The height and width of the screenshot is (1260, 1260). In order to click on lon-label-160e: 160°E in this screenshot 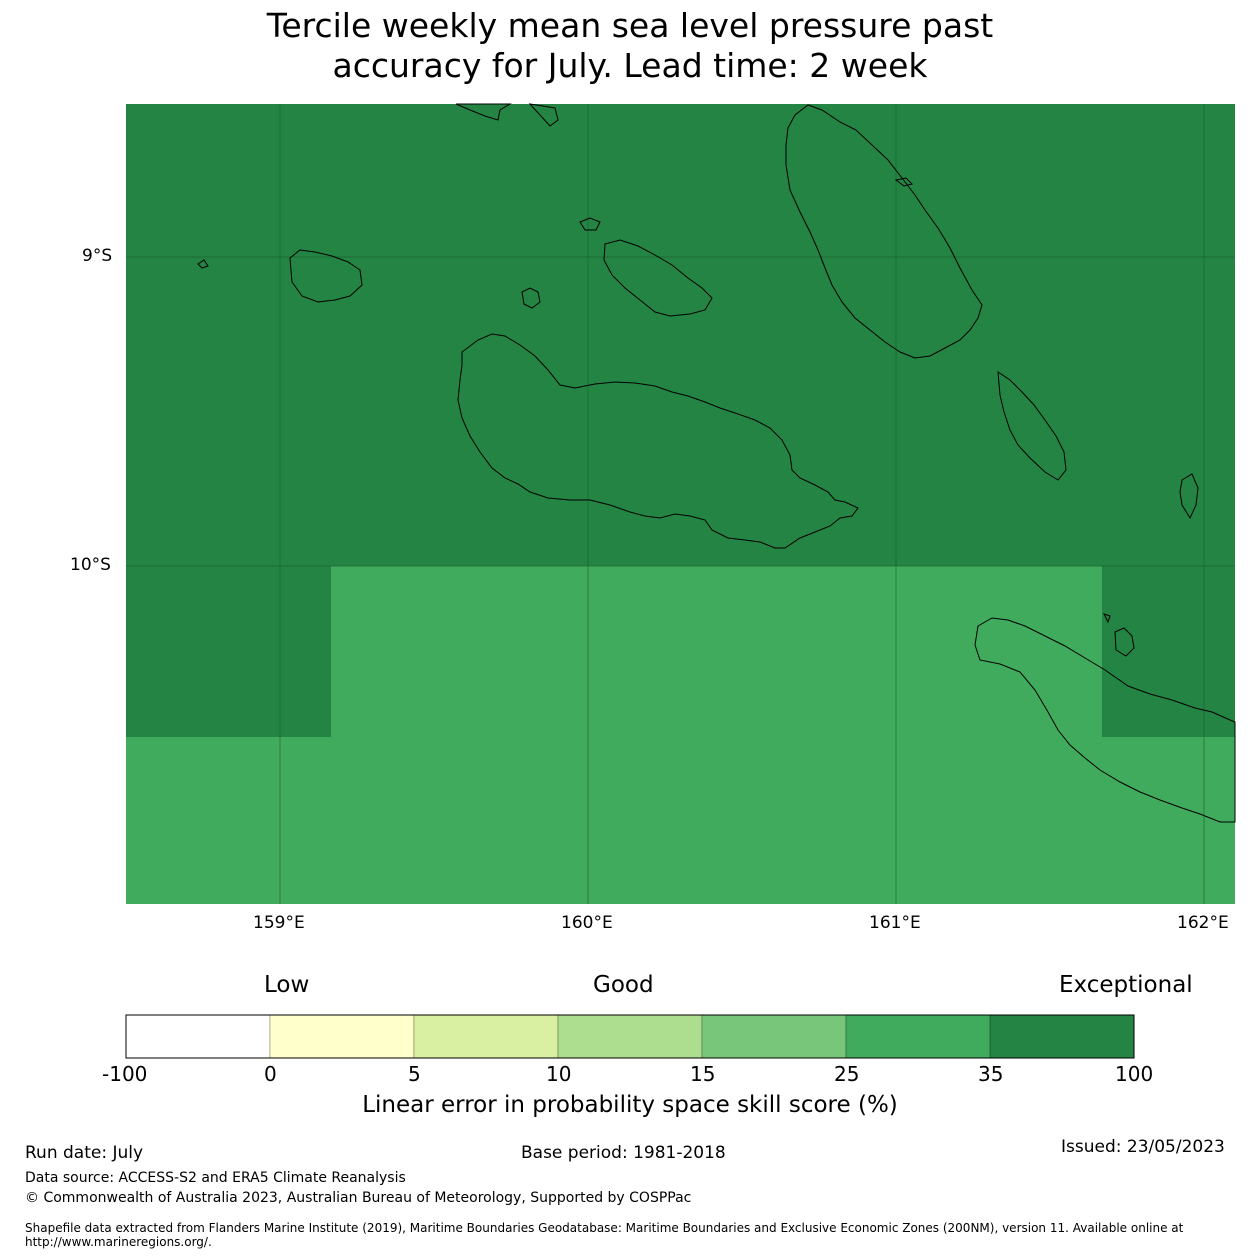, I will do `click(587, 923)`.